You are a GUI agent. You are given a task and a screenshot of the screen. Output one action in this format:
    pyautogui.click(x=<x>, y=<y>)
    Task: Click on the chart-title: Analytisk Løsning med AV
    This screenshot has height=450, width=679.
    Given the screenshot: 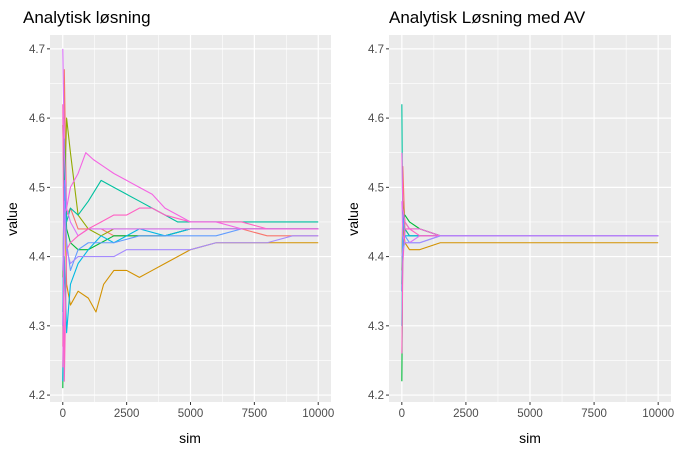 What is the action you would take?
    pyautogui.click(x=487, y=17)
    